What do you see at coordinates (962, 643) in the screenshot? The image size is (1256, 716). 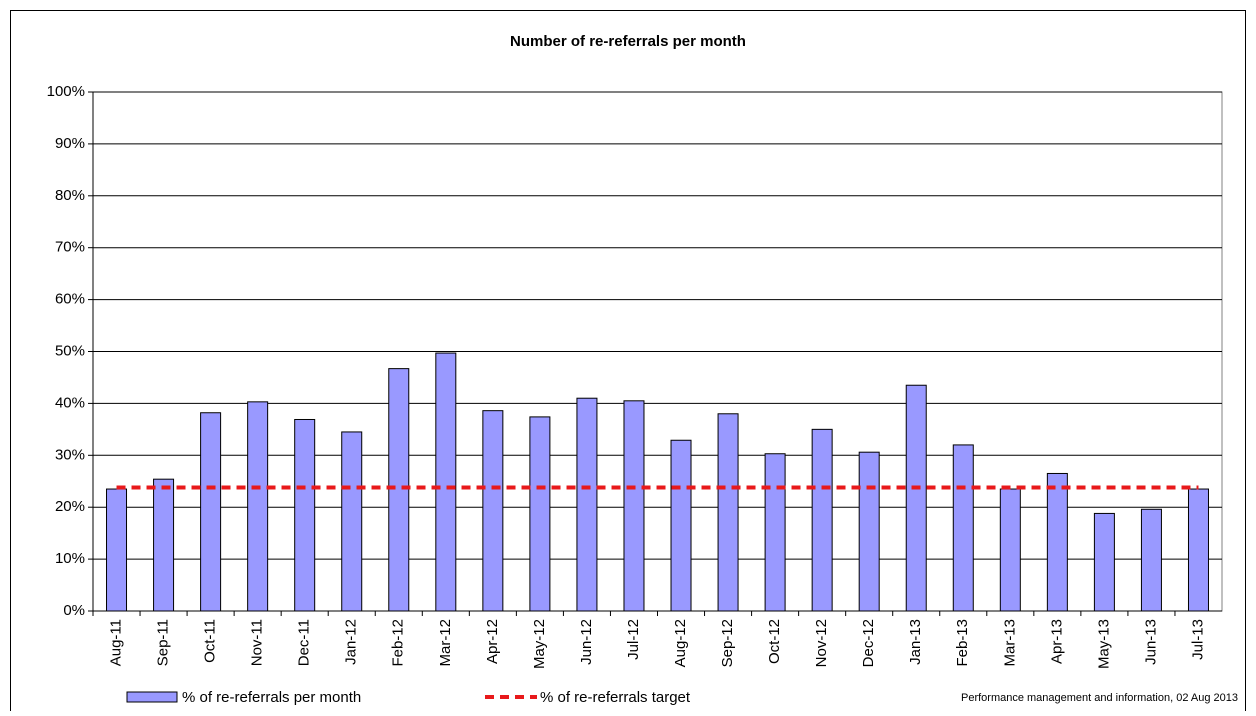 I see `x-tick-label: Feb-13` at bounding box center [962, 643].